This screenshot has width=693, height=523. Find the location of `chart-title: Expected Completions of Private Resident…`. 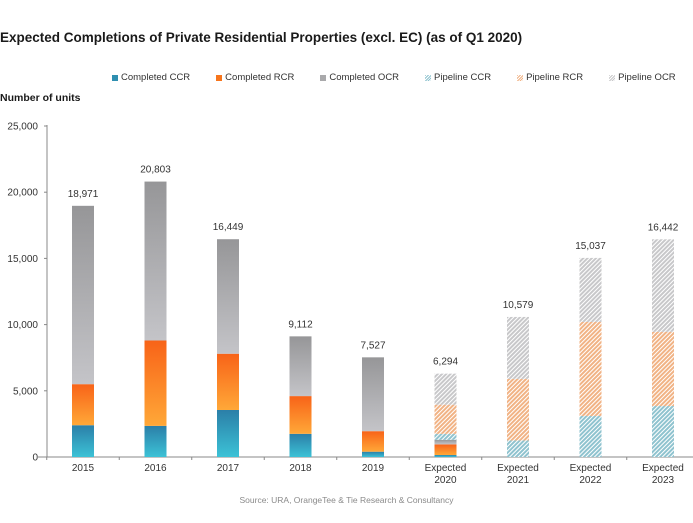

chart-title: Expected Completions of Private Resident… is located at coordinates (261, 37).